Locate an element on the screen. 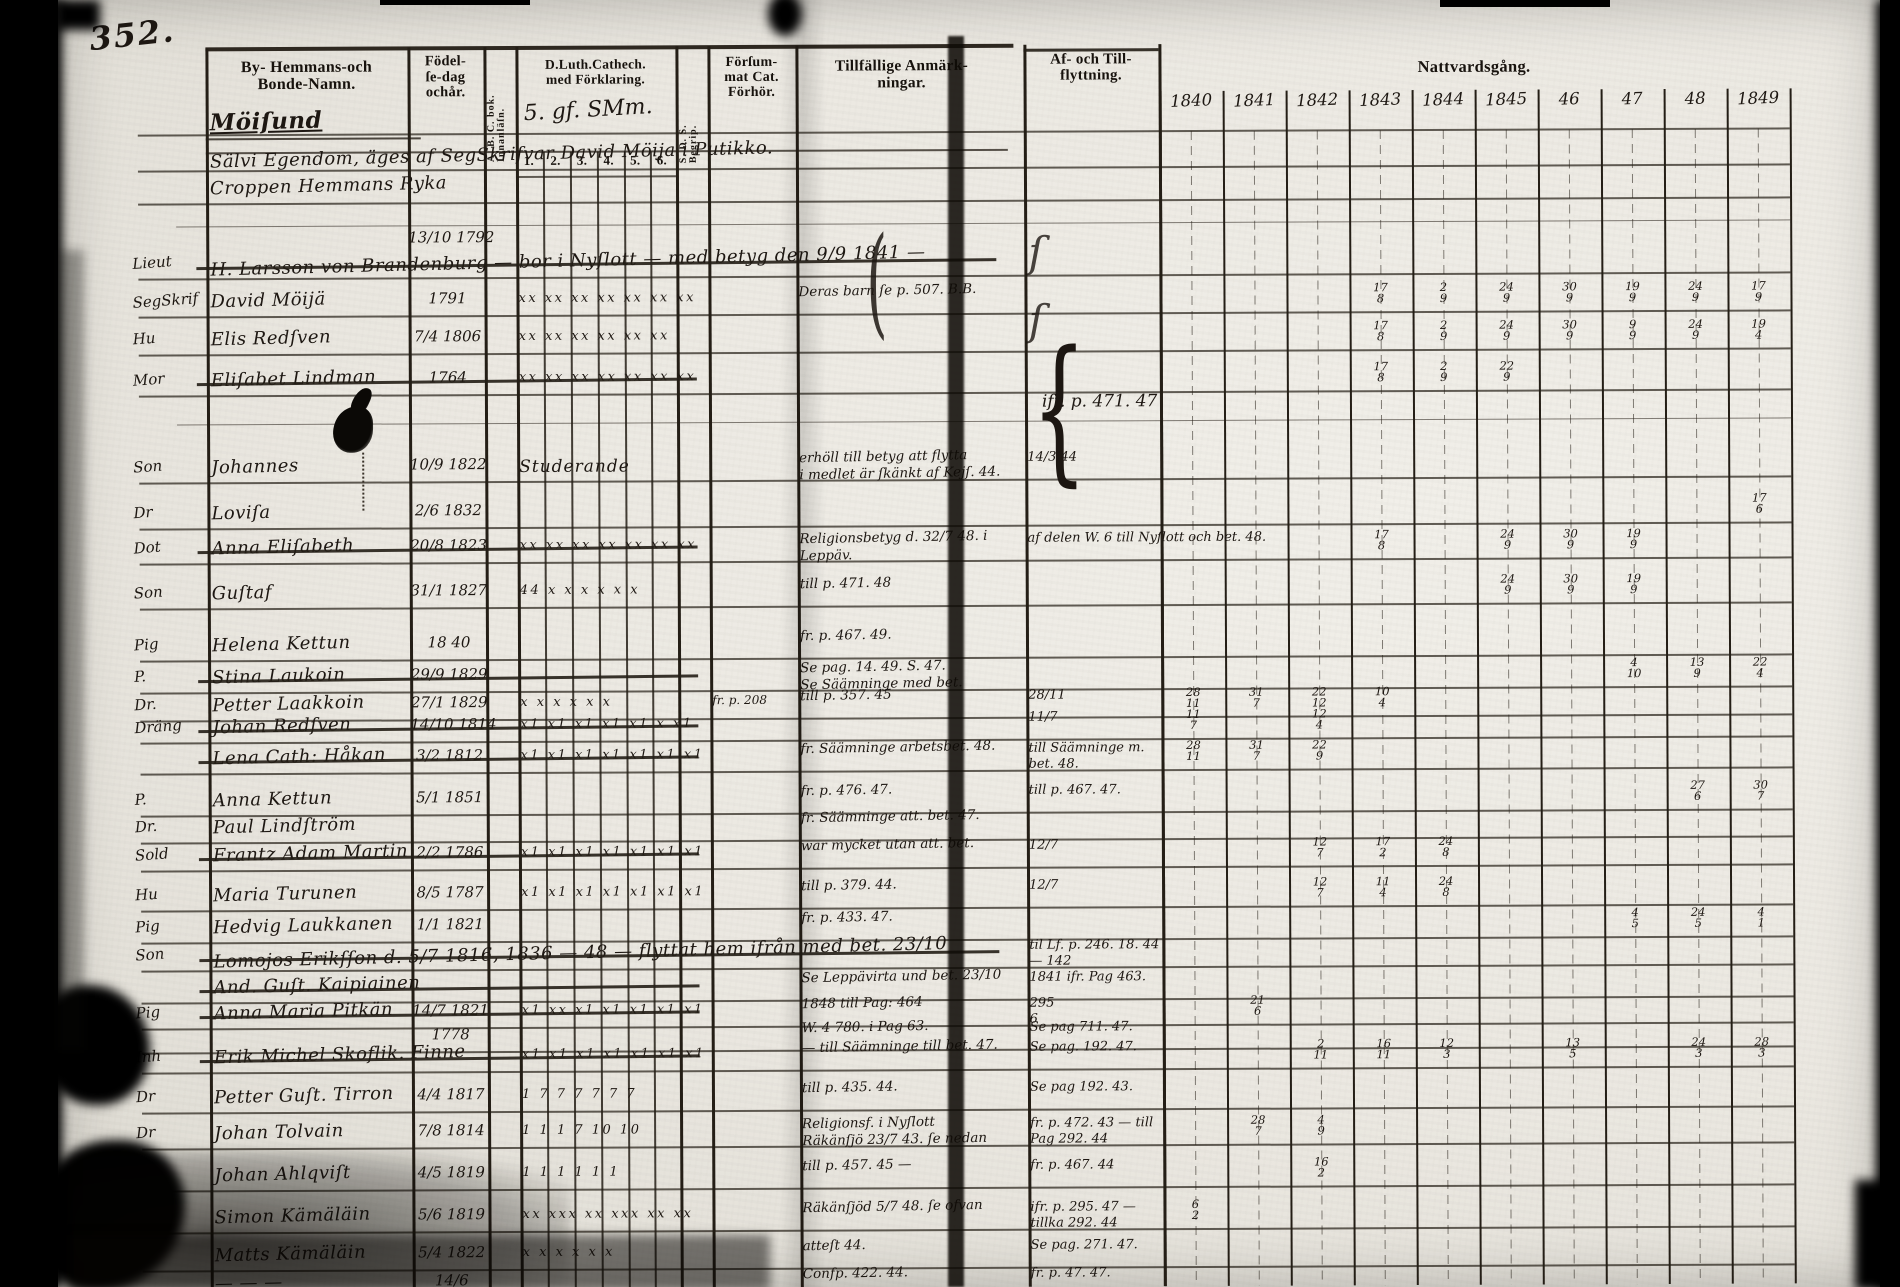 The height and width of the screenshot is (1287, 1900). communion-date: 30 7 is located at coordinates (1760, 790).